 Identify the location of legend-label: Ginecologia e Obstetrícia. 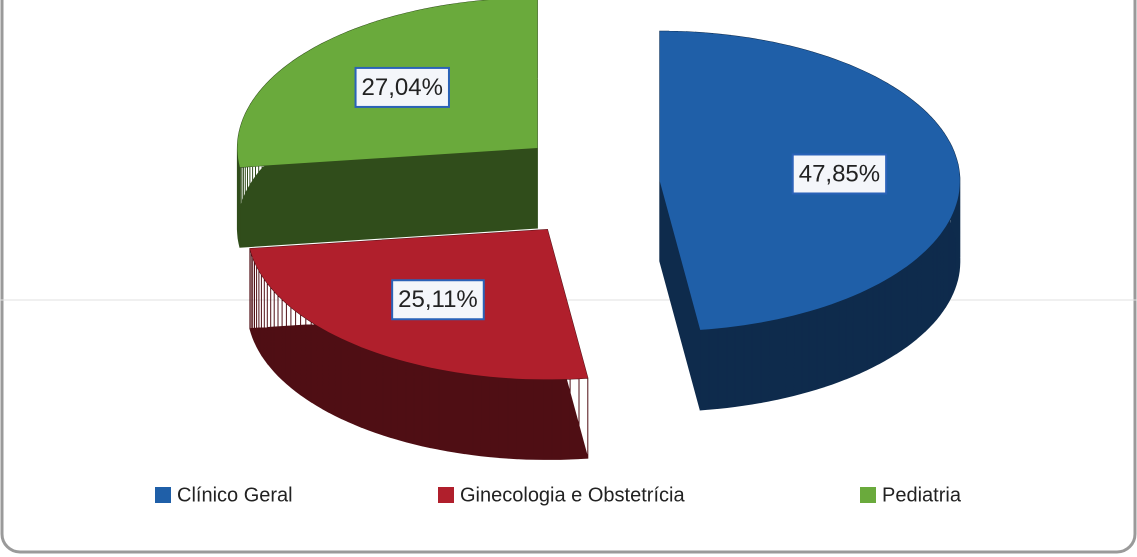
(572, 495).